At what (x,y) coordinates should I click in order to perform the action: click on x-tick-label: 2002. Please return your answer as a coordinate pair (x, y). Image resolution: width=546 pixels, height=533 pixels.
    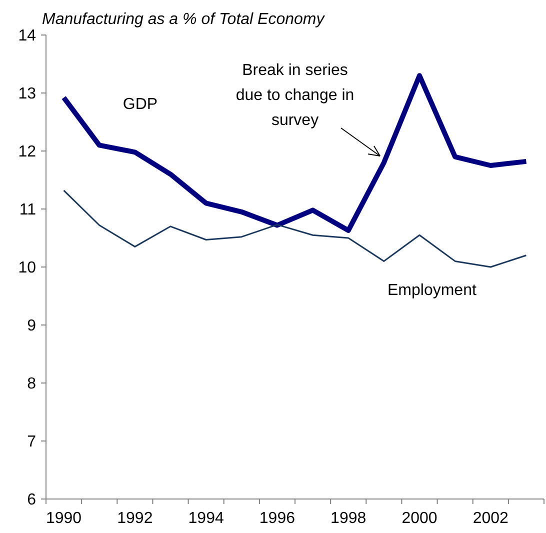
    Looking at the image, I should click on (490, 518).